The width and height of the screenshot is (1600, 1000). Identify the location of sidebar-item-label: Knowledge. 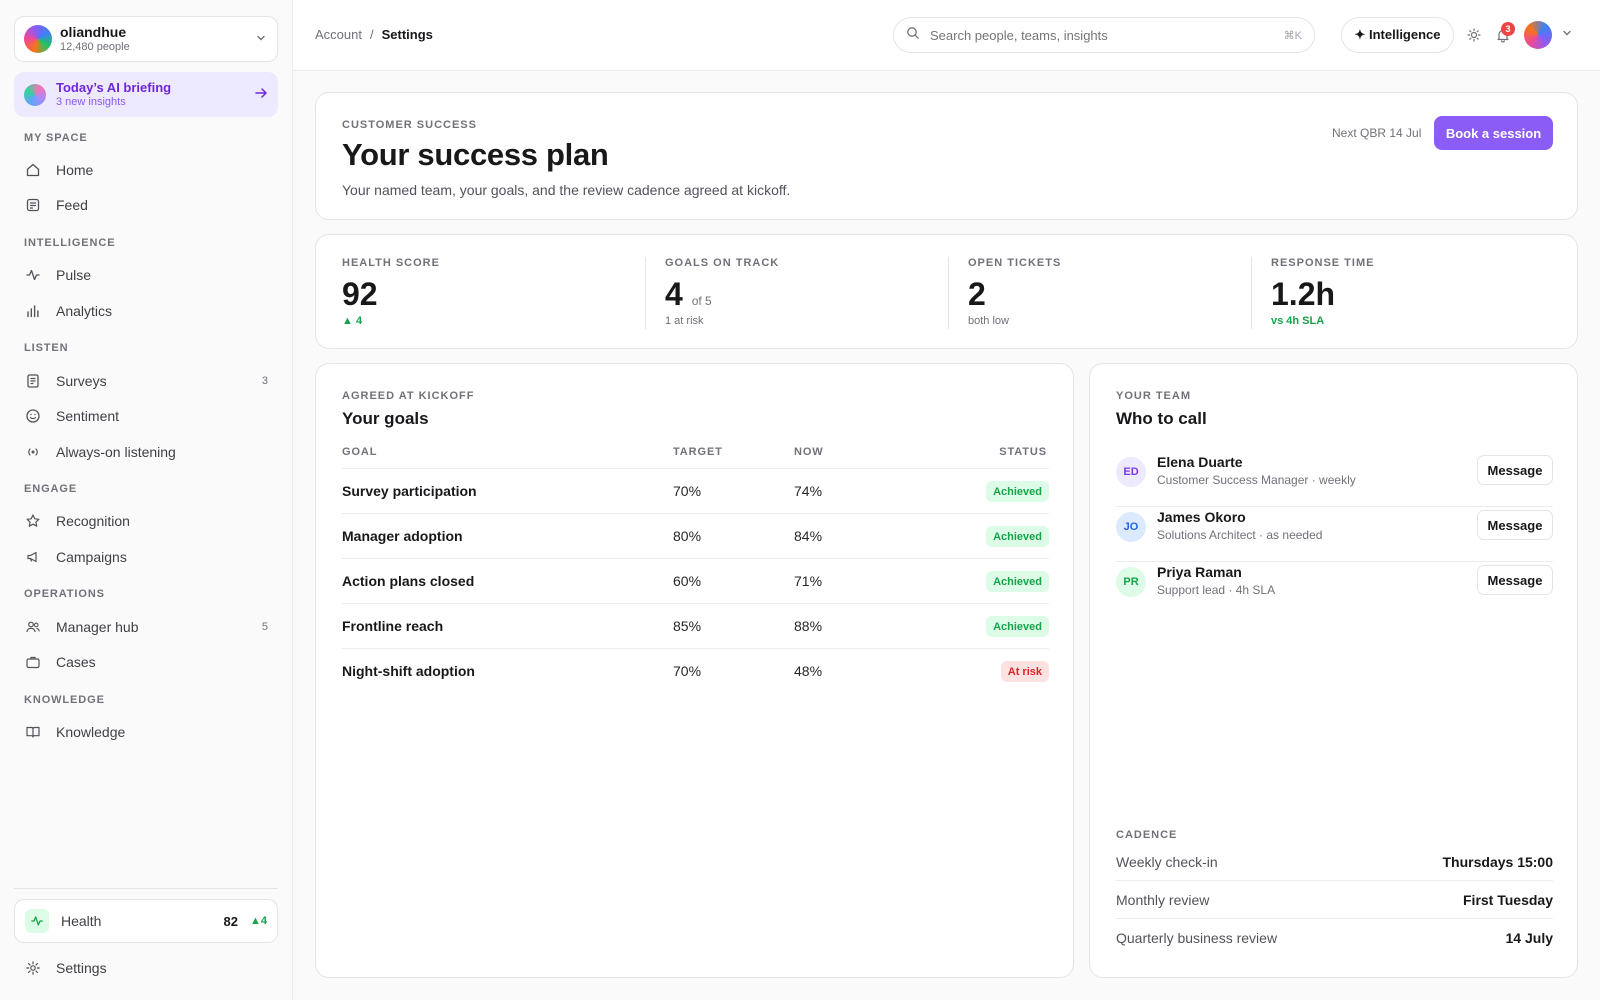
(91, 732).